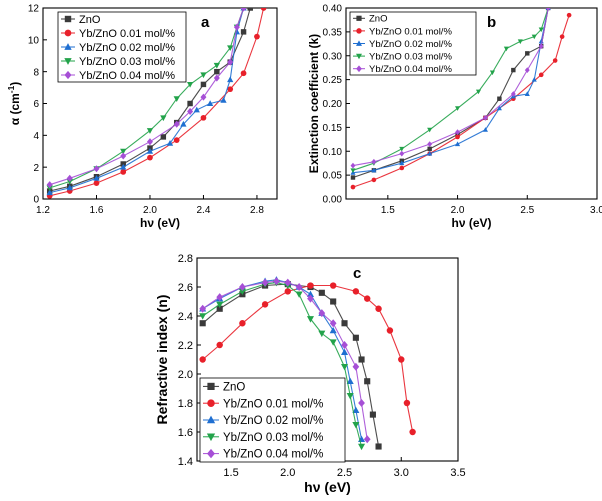 The image size is (602, 501). What do you see at coordinates (273, 455) in the screenshot?
I see `legend-entry: Yb/ZnO 0.04 mol/%` at bounding box center [273, 455].